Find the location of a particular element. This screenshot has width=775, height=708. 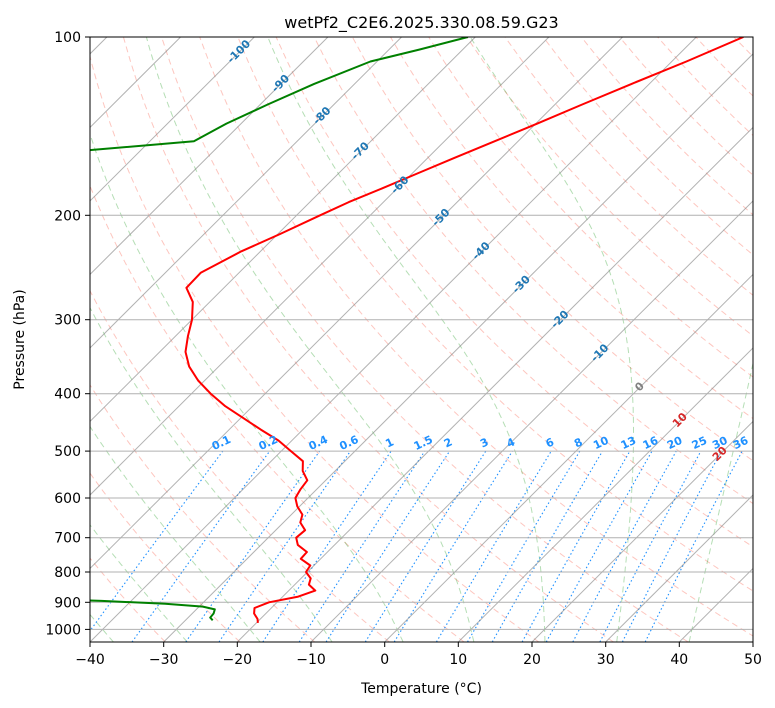

y-tick-label: 400 is located at coordinates (67, 395).